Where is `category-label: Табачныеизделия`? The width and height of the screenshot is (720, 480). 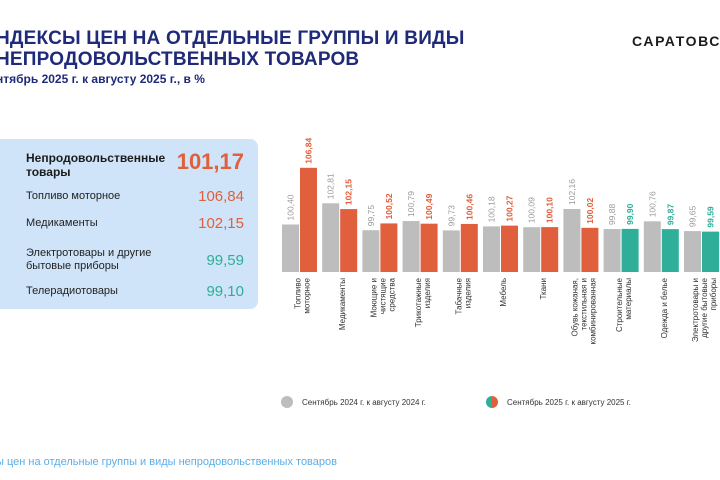 category-label: Табачныеизделия is located at coordinates (463, 295).